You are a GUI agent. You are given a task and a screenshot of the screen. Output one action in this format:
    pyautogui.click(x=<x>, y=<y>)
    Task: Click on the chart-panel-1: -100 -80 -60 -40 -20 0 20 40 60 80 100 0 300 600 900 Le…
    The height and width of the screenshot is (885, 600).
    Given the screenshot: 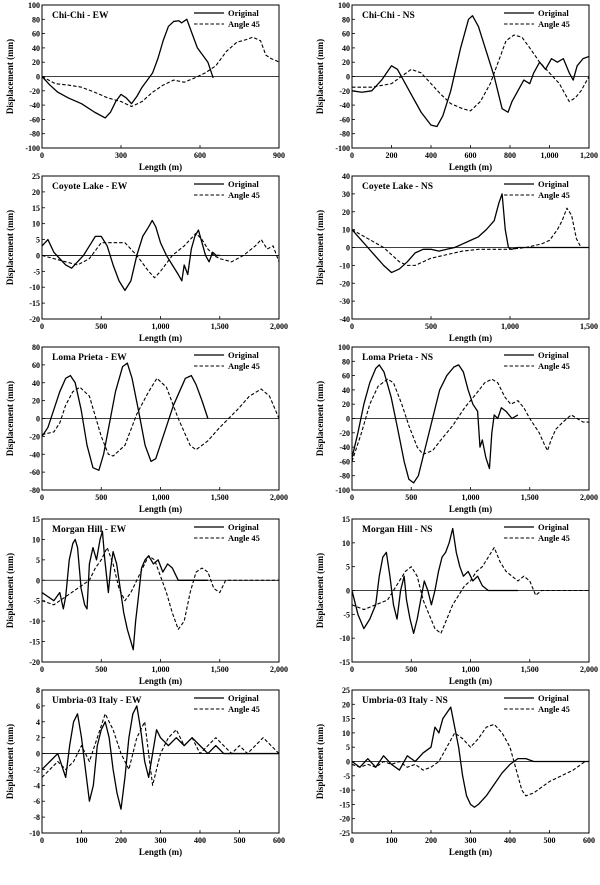 What is the action you would take?
    pyautogui.click(x=150, y=88)
    